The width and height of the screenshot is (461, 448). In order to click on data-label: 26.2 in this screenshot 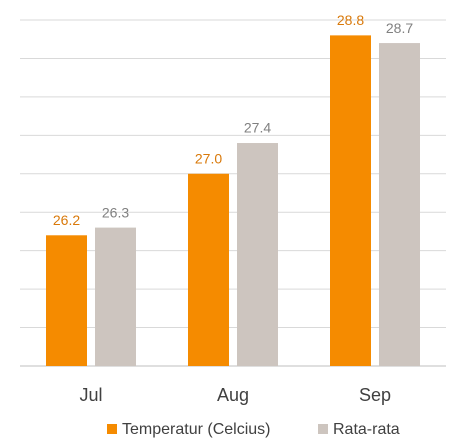, I will do `click(66, 220)`.